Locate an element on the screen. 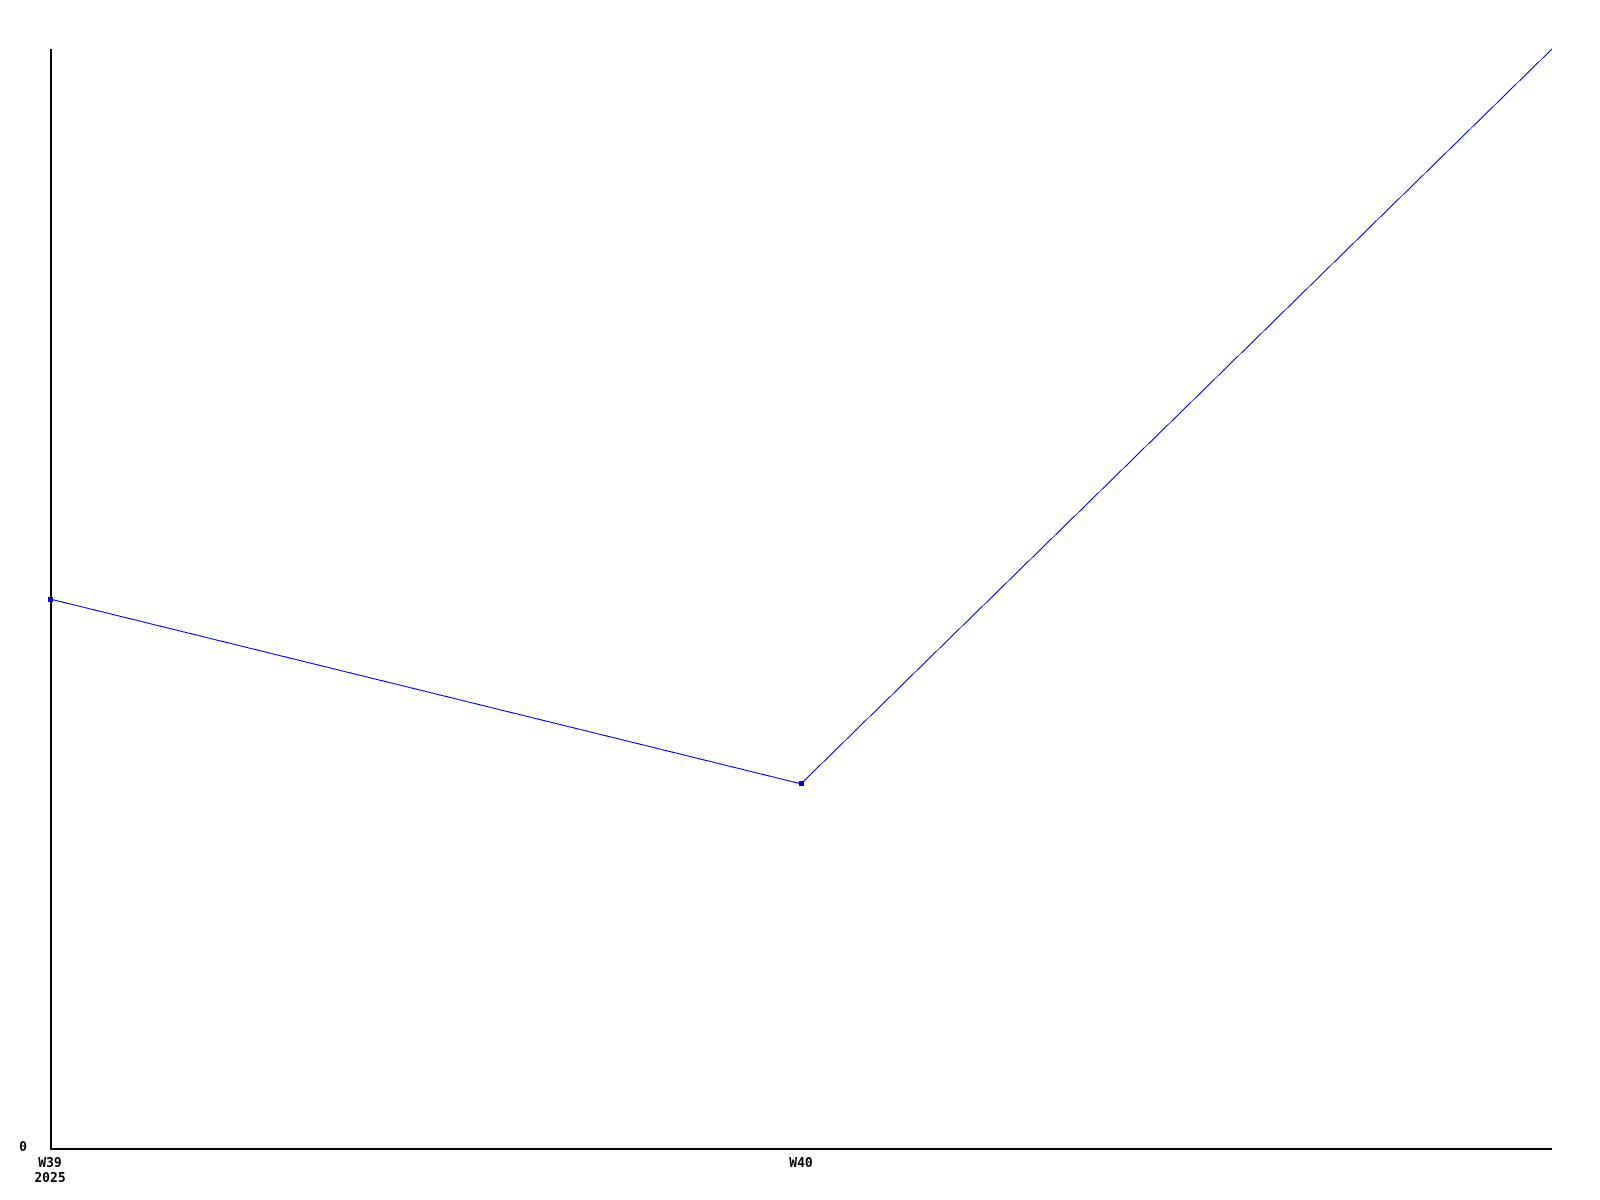 This screenshot has height=1200, width=1600. x-axis-tick-label: W40 is located at coordinates (801, 1163).